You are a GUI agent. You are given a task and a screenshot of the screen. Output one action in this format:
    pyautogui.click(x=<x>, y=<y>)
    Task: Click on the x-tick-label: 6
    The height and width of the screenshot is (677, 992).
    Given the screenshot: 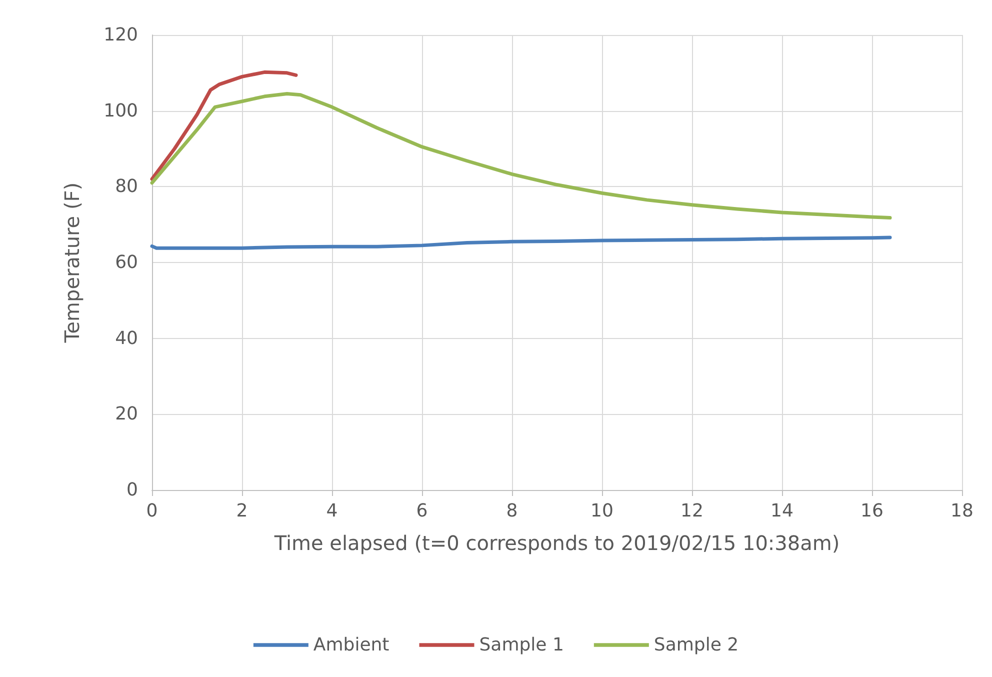 What is the action you would take?
    pyautogui.click(x=422, y=511)
    